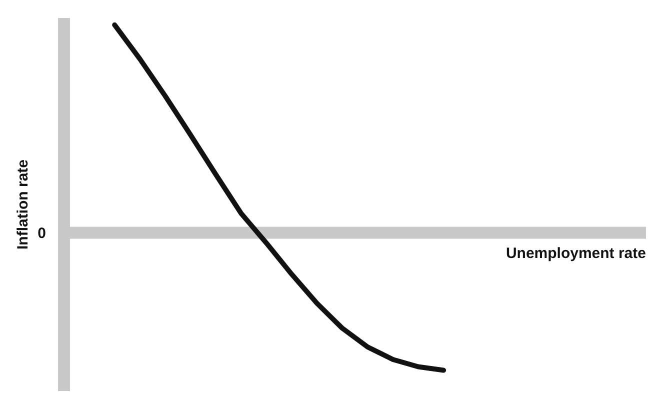 Image resolution: width=652 pixels, height=401 pixels. What do you see at coordinates (23, 204) in the screenshot?
I see `y-axis-title: Inflation rate` at bounding box center [23, 204].